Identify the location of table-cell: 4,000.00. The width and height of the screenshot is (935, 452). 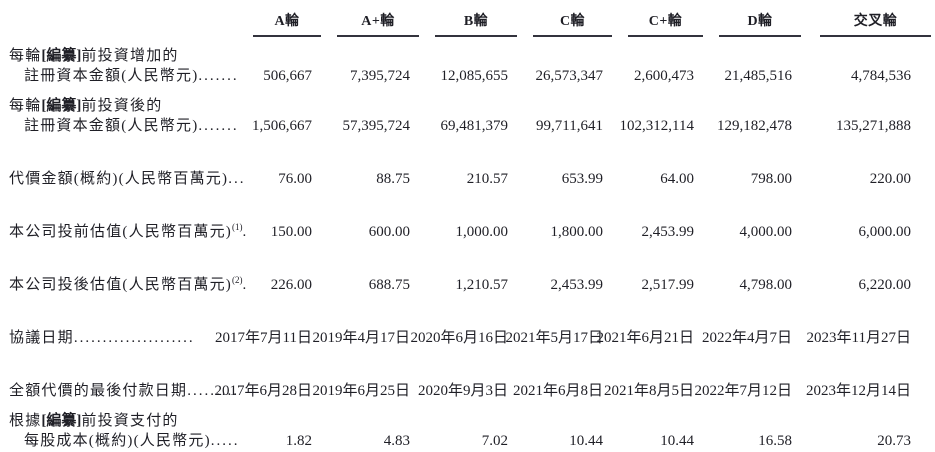
(766, 232).